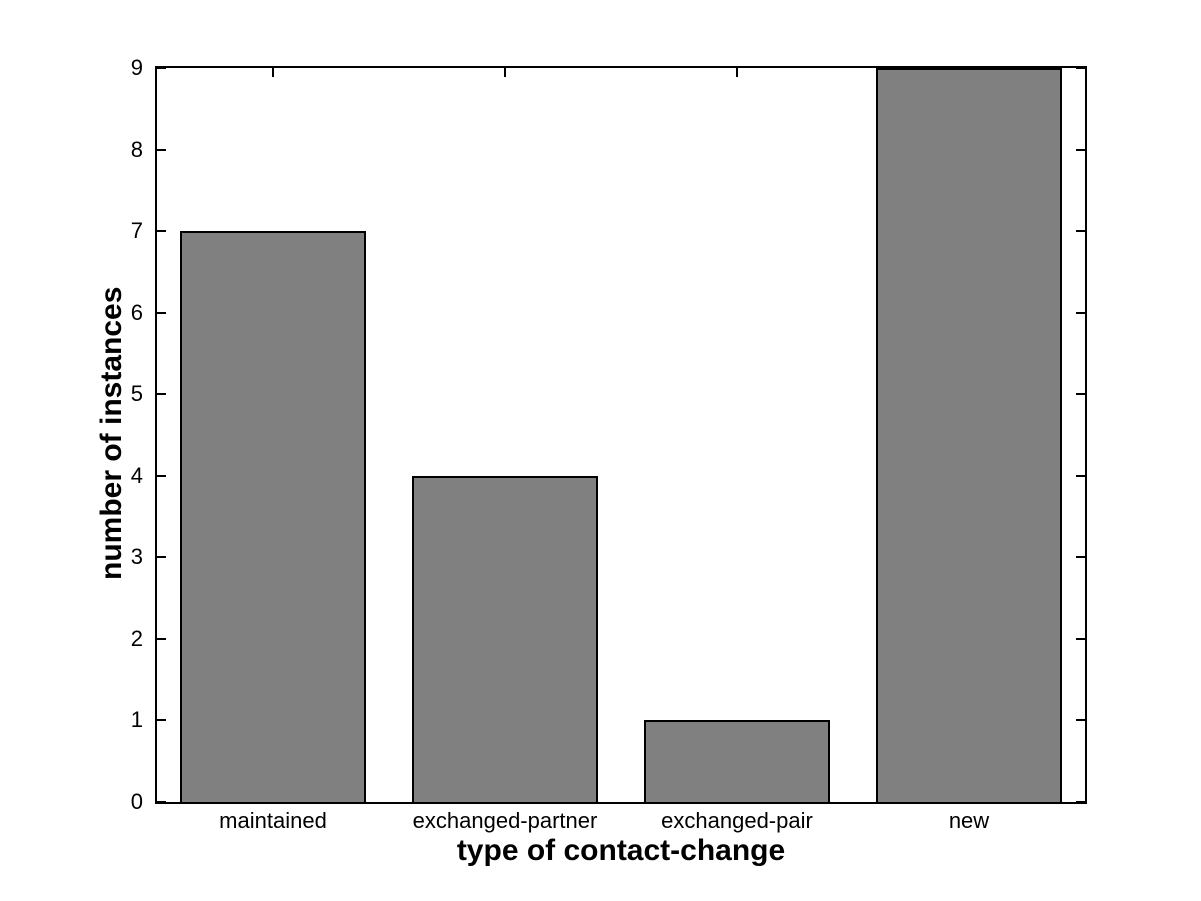  I want to click on x-tick-label: exchanged-partner, so click(505, 820).